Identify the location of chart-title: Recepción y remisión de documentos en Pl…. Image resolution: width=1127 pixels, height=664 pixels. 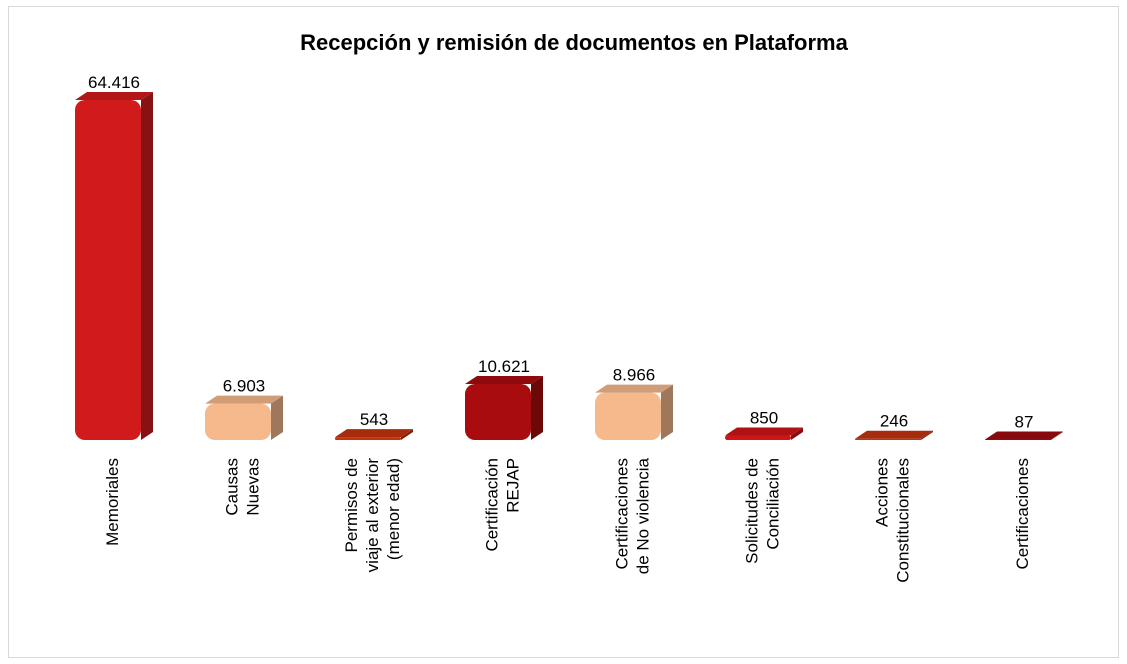
(574, 42).